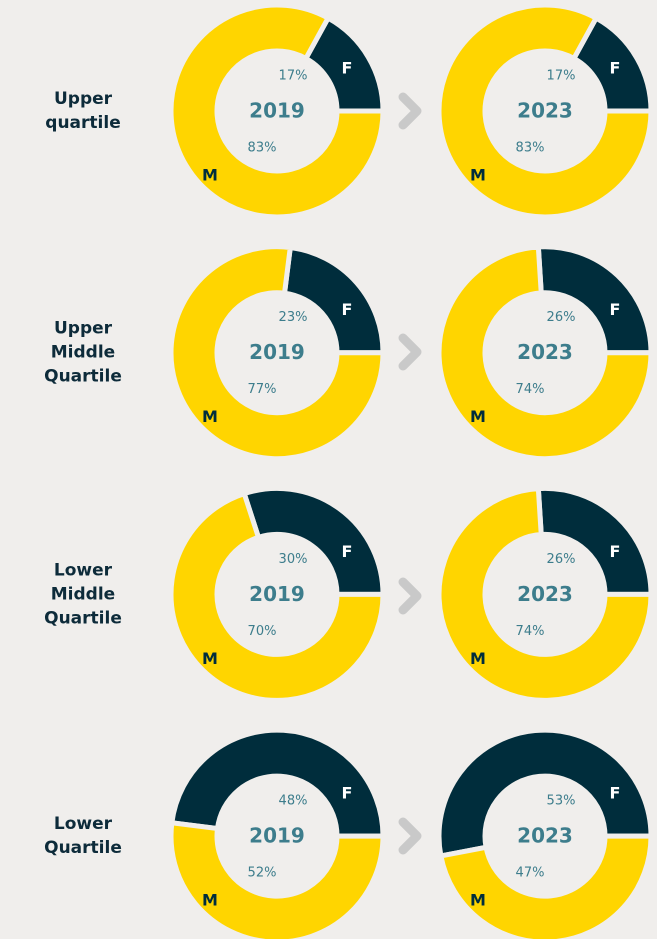  Describe the element at coordinates (82, 123) in the screenshot. I see `row-label: quartile` at that location.